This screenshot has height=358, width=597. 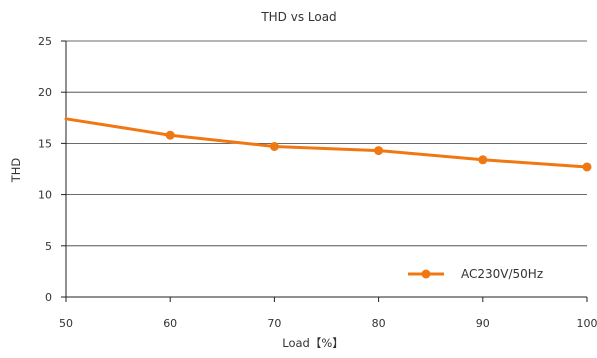 What do you see at coordinates (48, 246) in the screenshot?
I see `y-tick-label: 5` at bounding box center [48, 246].